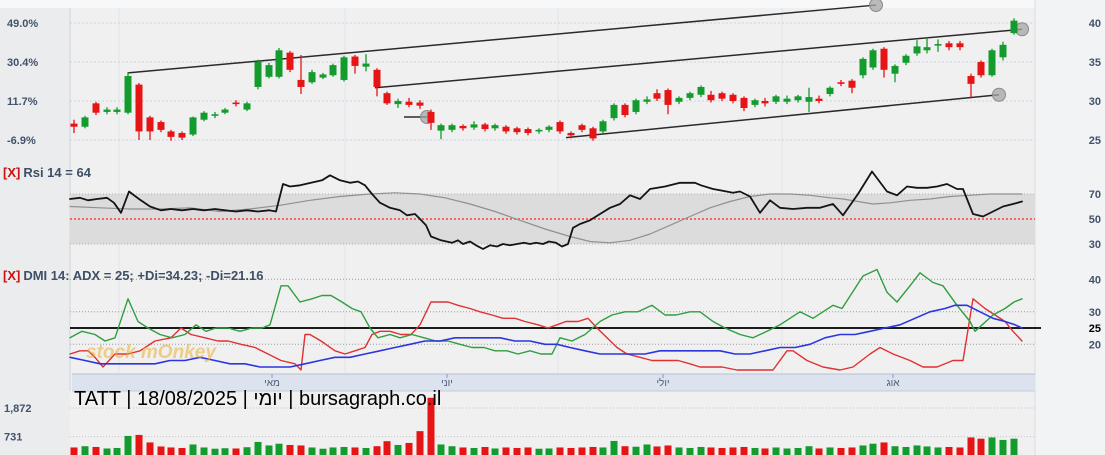  I want to click on rsi-signal-line, so click(546, 218).